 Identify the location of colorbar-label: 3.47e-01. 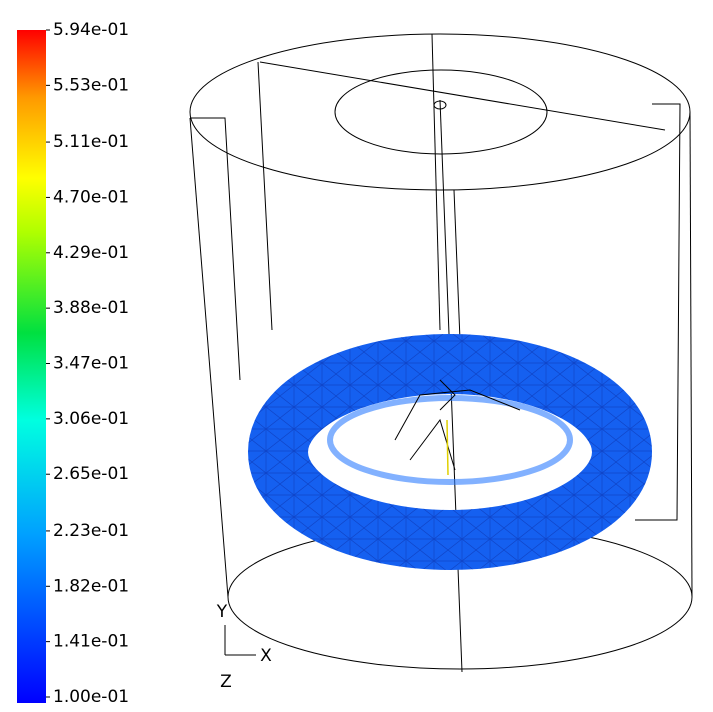
(91, 364).